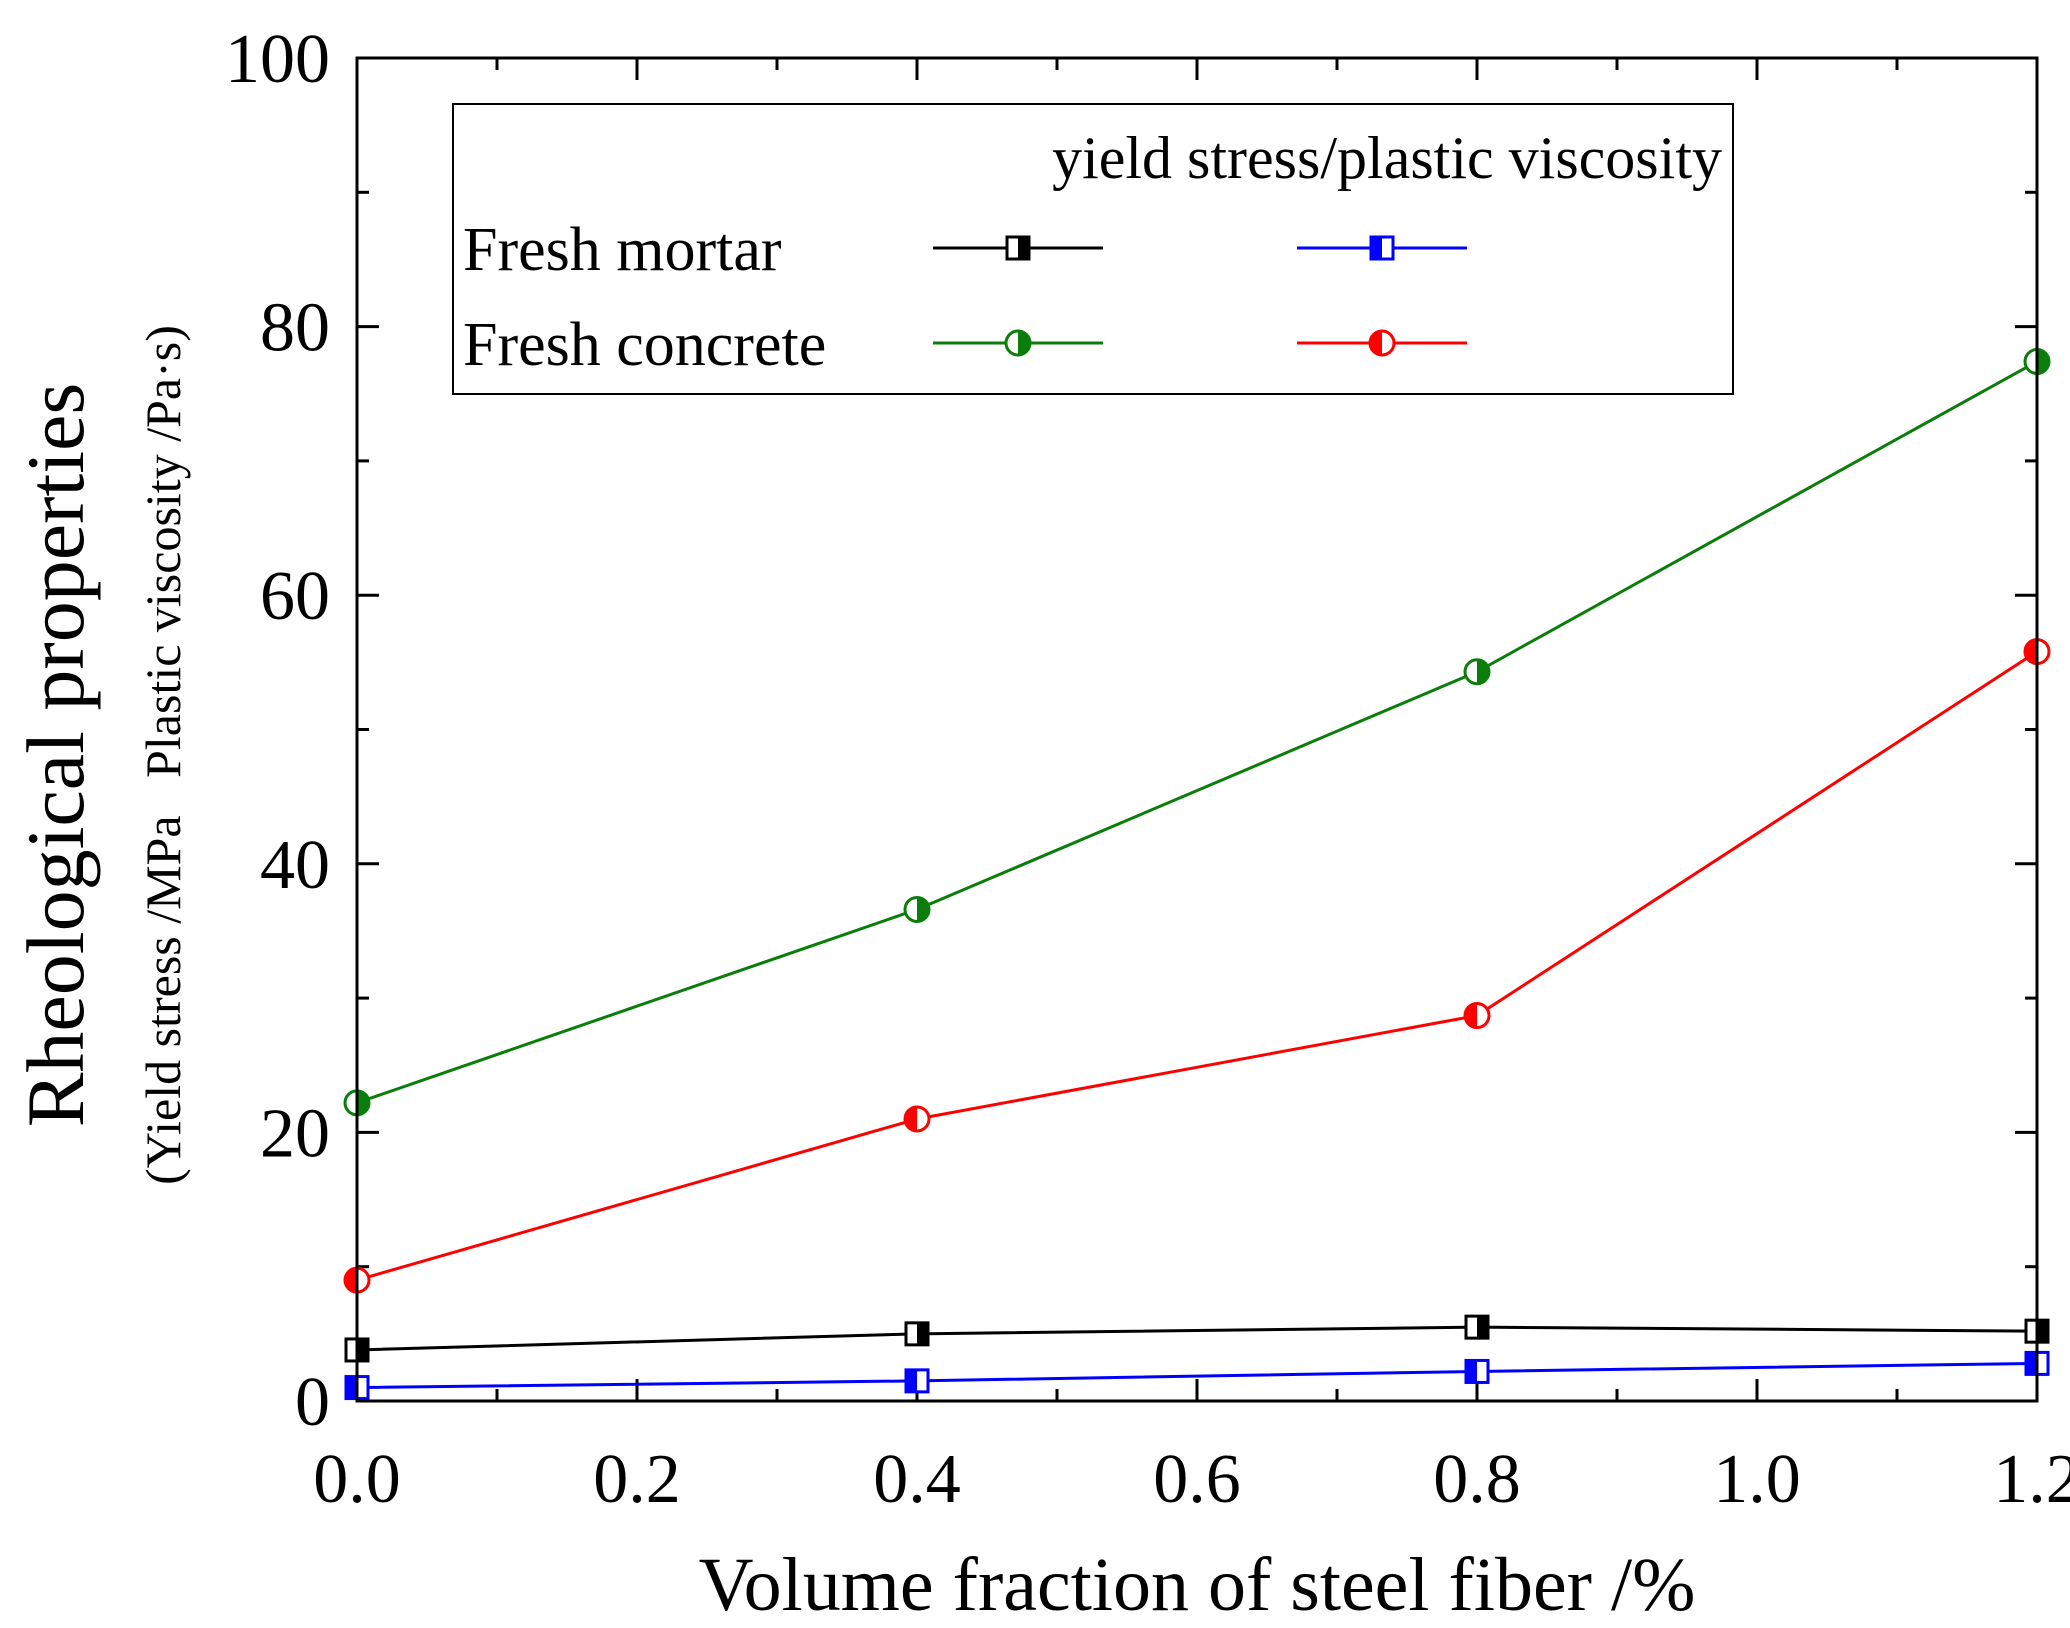 Image resolution: width=2070 pixels, height=1628 pixels. What do you see at coordinates (312, 1402) in the screenshot?
I see `y-tick-label: 0` at bounding box center [312, 1402].